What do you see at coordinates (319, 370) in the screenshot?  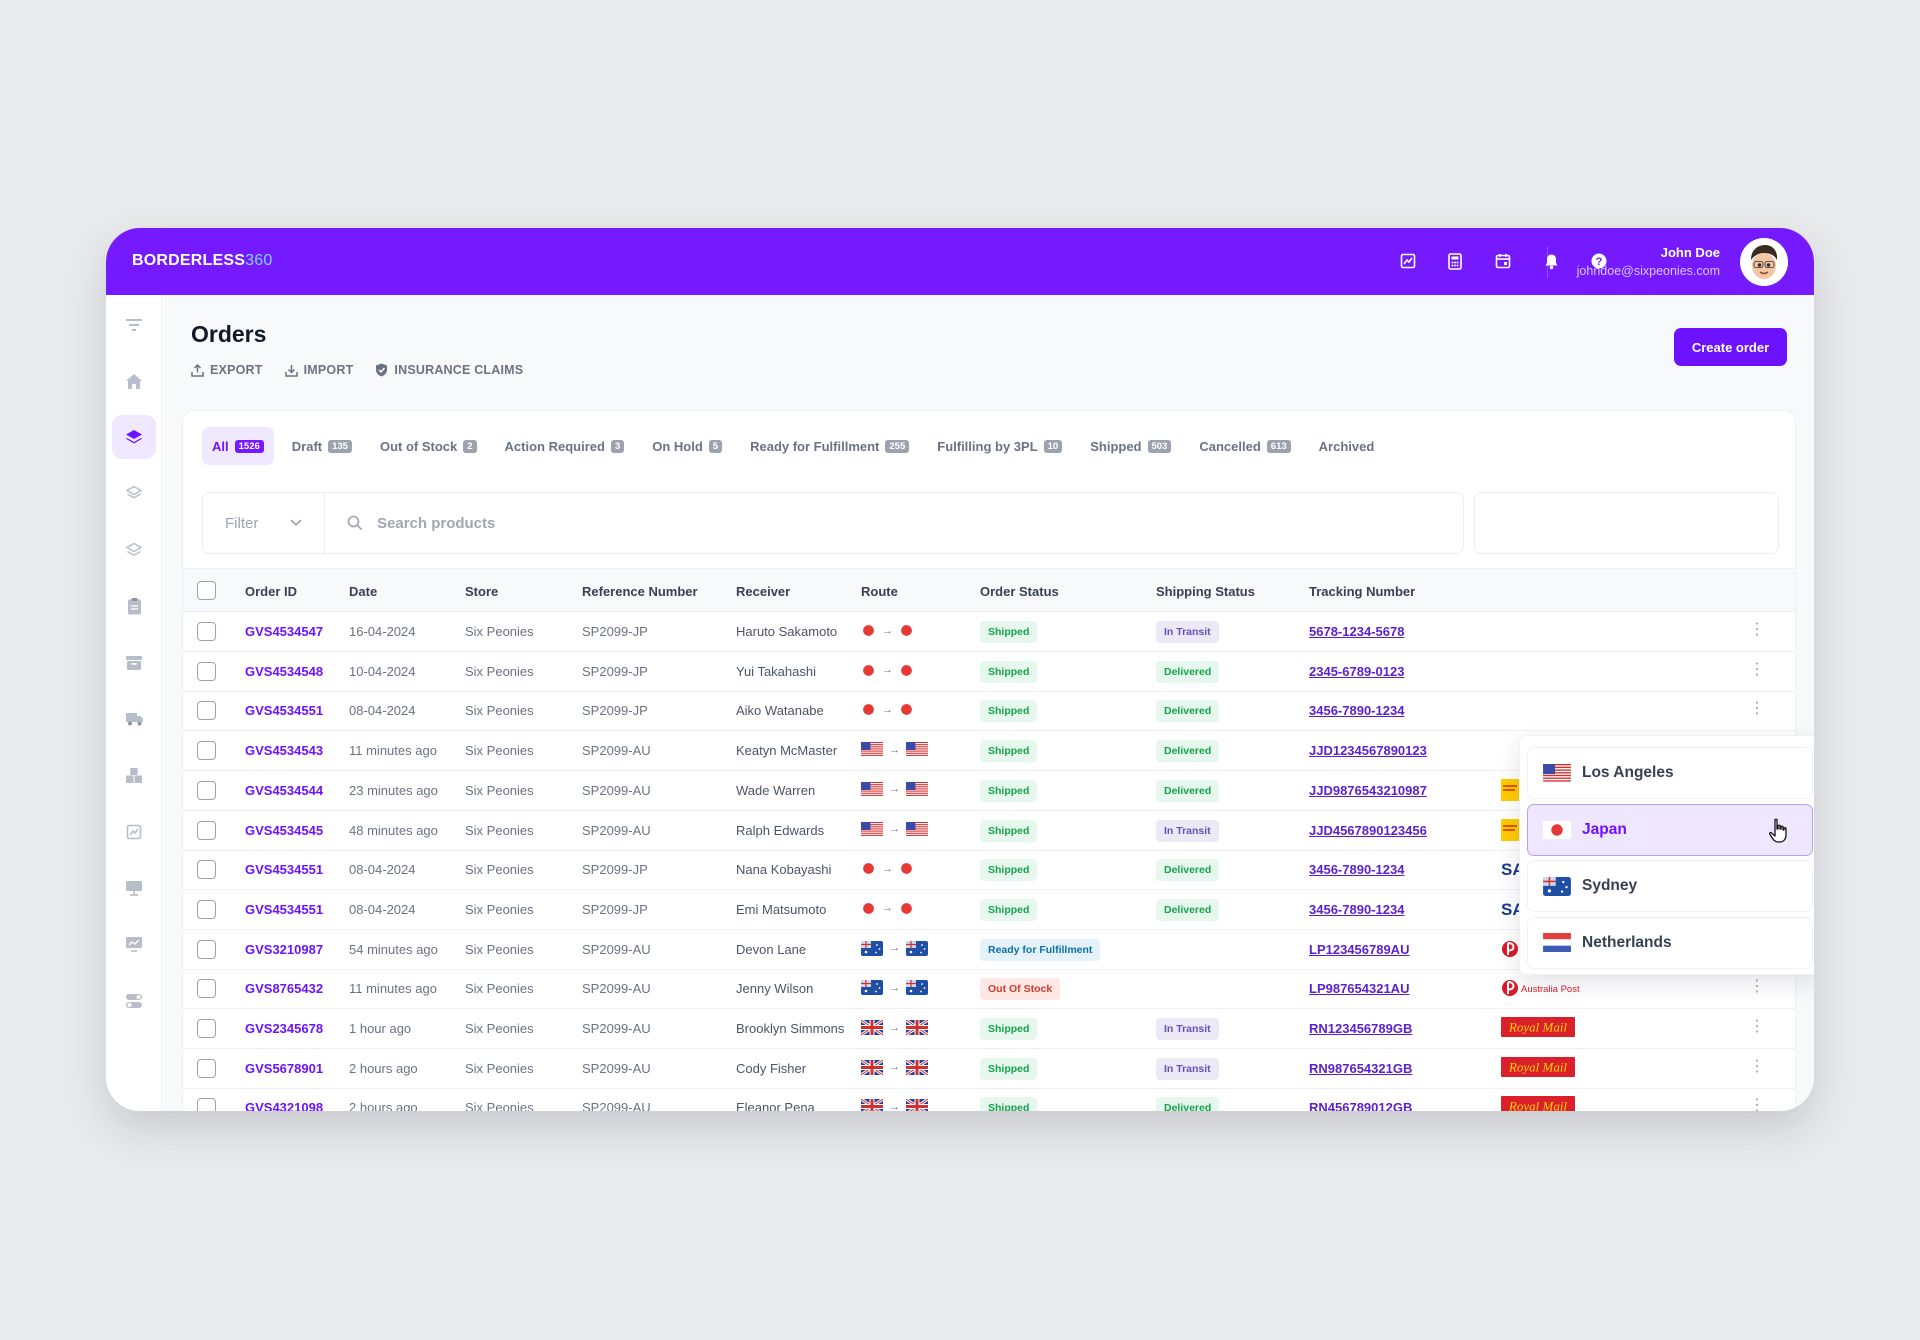 I see `import-button: IMPORT` at bounding box center [319, 370].